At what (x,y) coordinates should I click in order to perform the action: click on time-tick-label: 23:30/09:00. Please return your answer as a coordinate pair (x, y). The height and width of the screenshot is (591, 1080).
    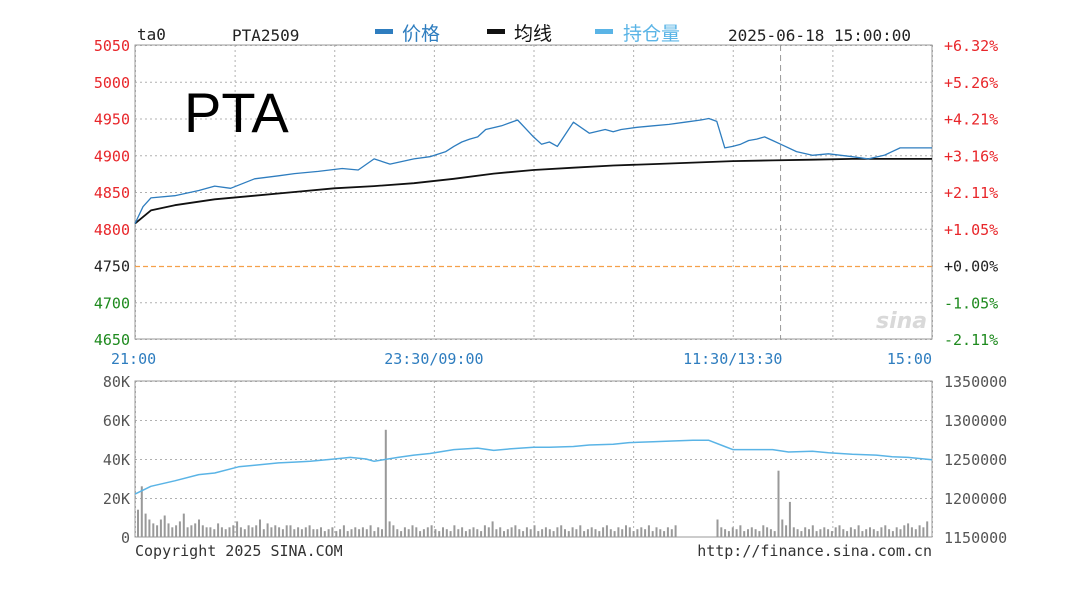
    Looking at the image, I should click on (433, 359).